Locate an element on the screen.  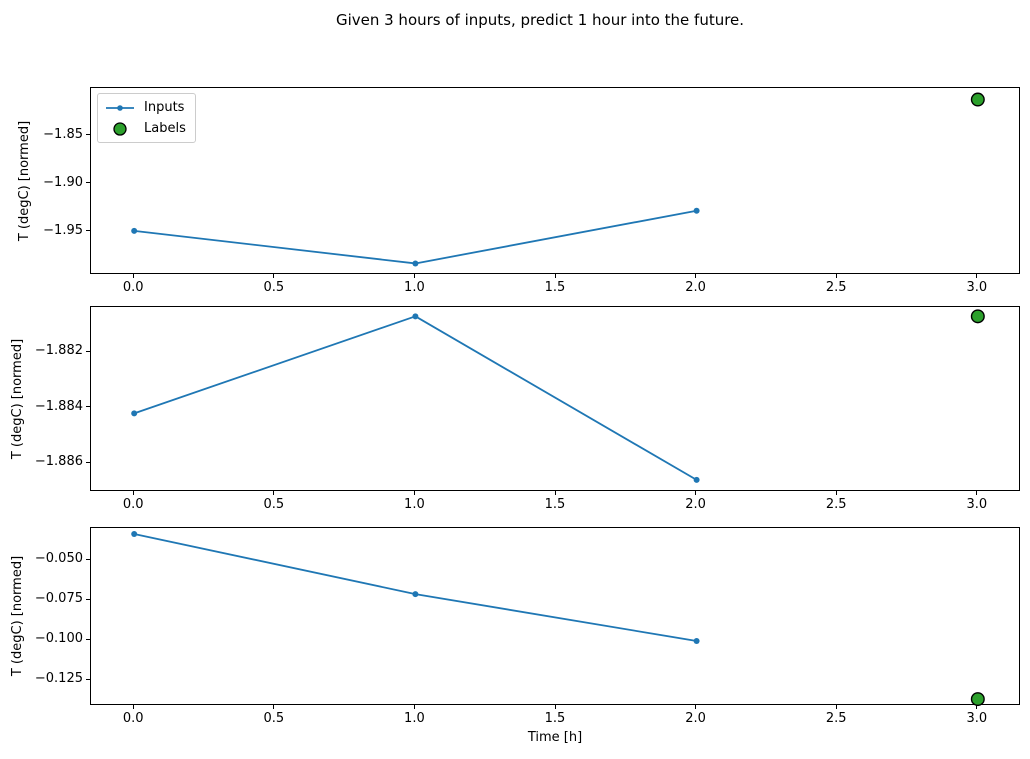
line-with-dot-glyph is located at coordinates (120, 107).